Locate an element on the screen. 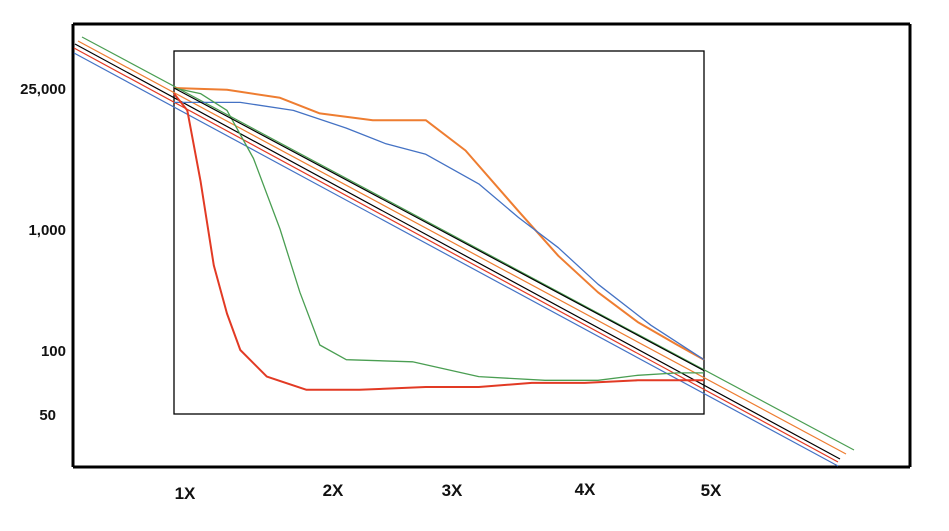 The height and width of the screenshot is (531, 949). y-tick-label: 100 is located at coordinates (53, 351).